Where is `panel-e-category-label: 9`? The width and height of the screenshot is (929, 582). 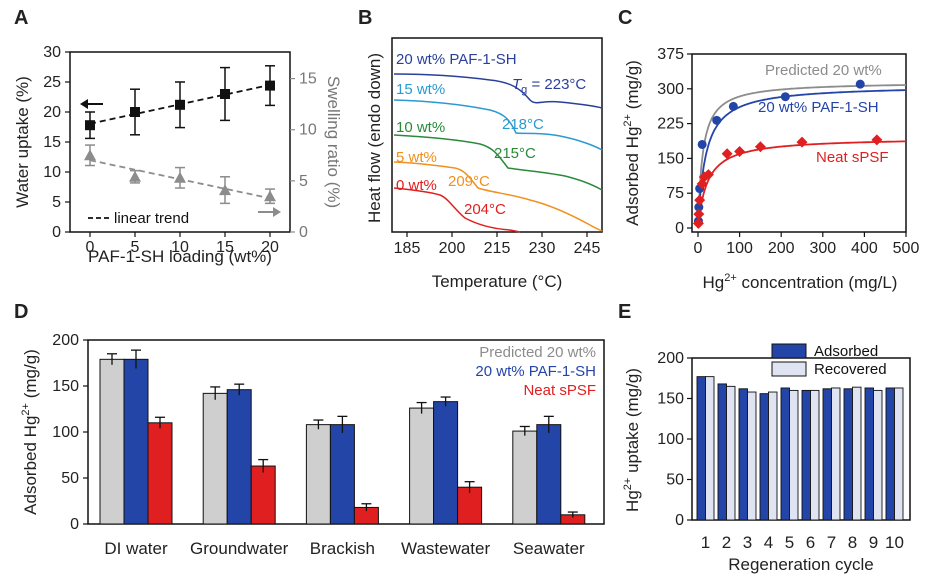
panel-e-category-label: 9 is located at coordinates (873, 542).